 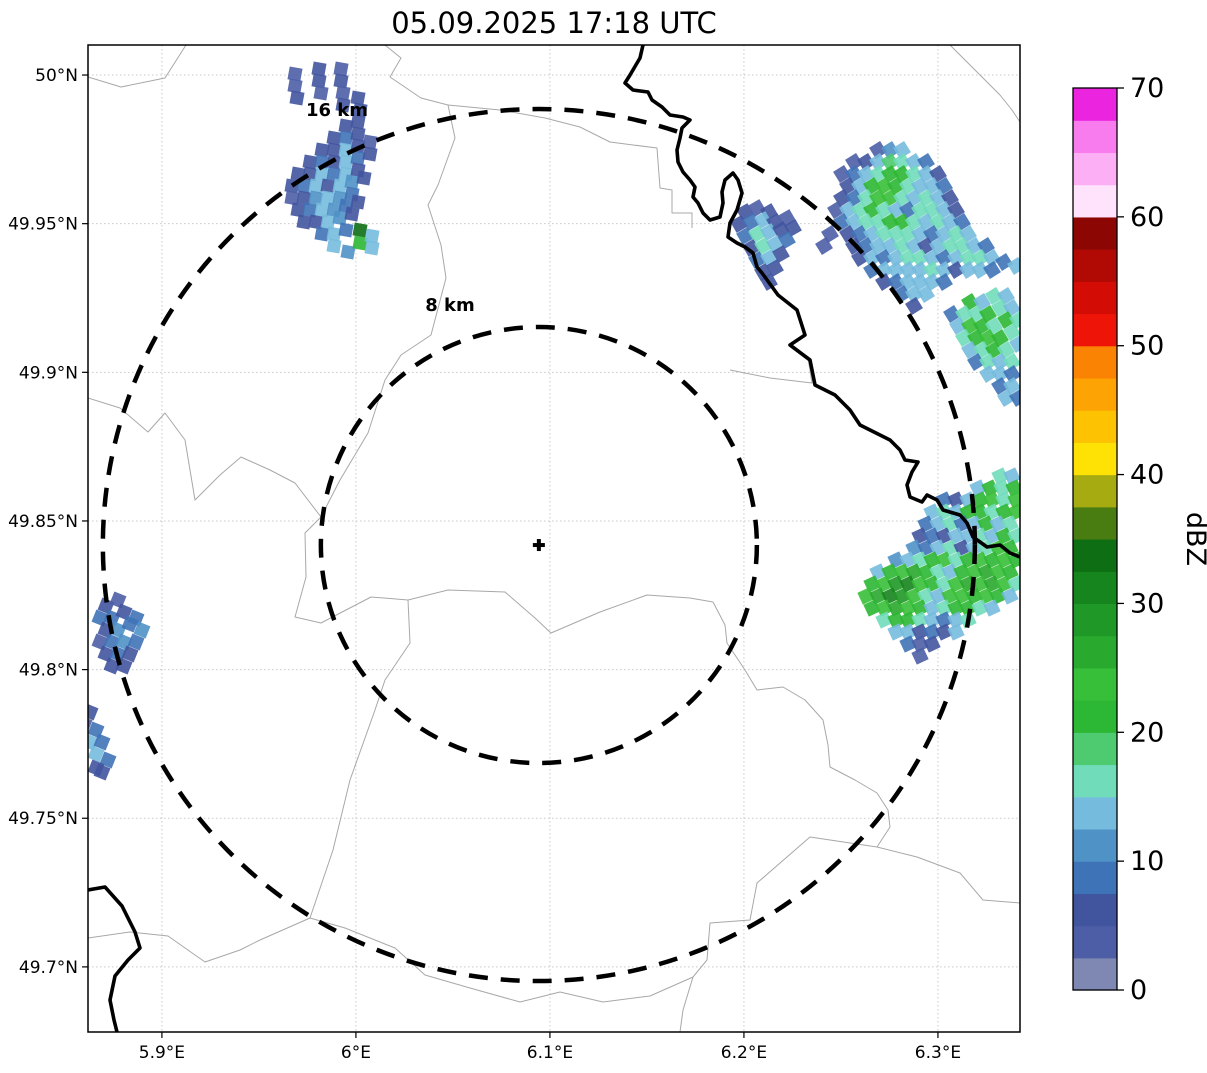 What do you see at coordinates (43, 225) in the screenshot?
I see `y-tick-label: 49.95°N` at bounding box center [43, 225].